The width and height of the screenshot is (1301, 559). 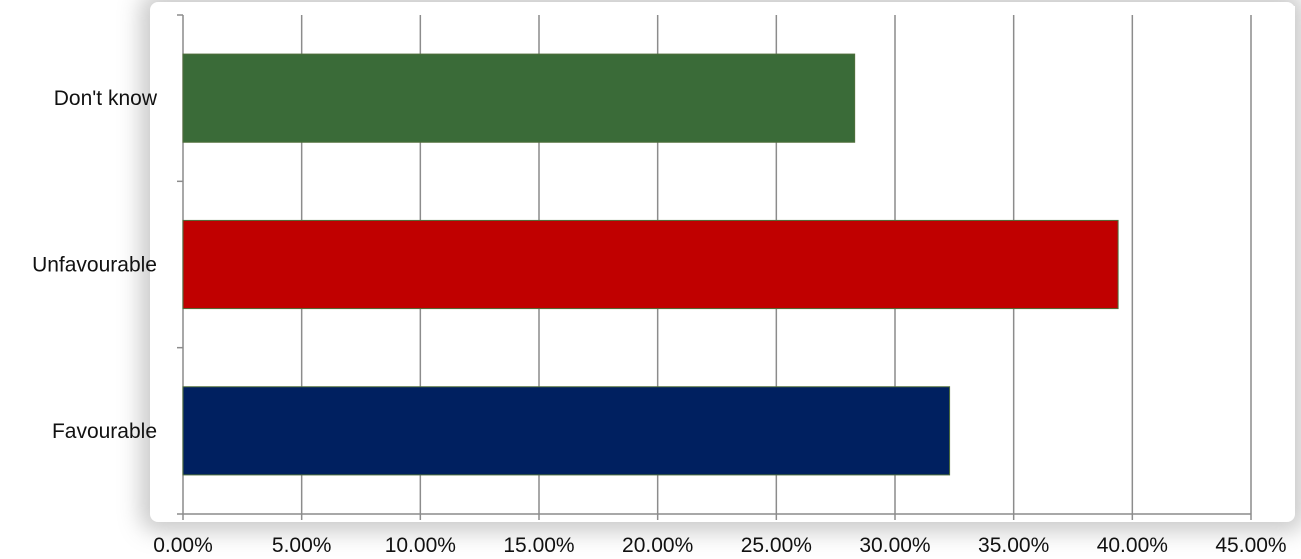 What do you see at coordinates (302, 545) in the screenshot?
I see `x-tick-label: 5.00%` at bounding box center [302, 545].